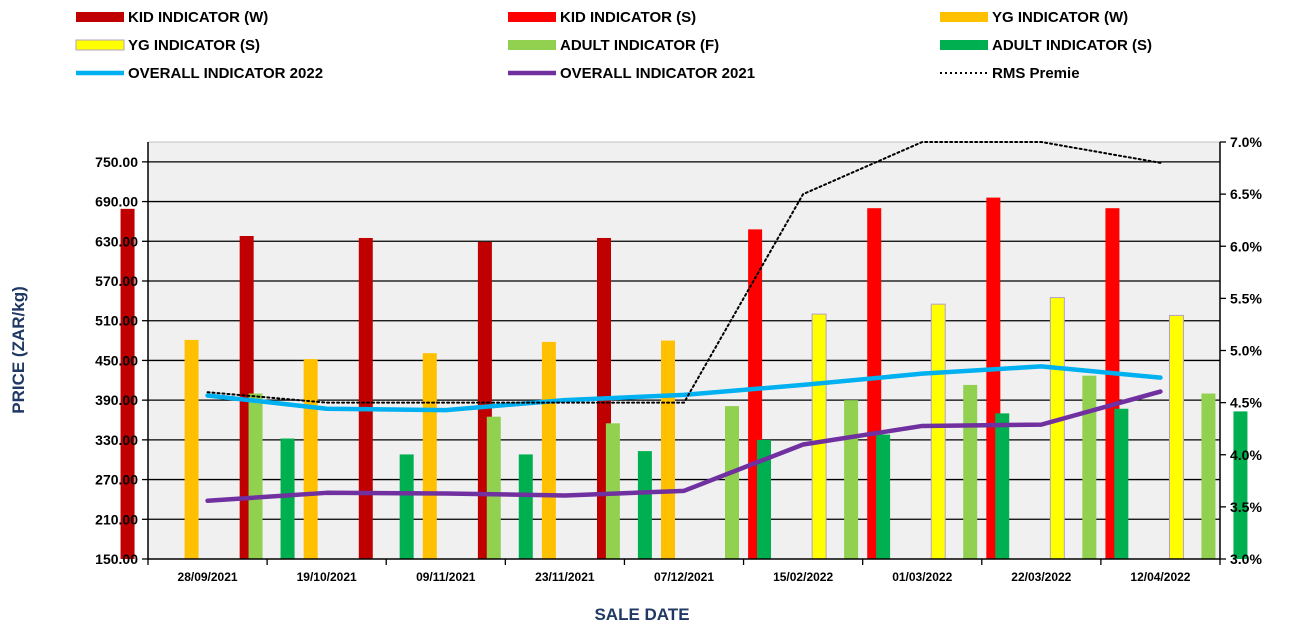  Describe the element at coordinates (225, 73) in the screenshot. I see `legend-label: OVERALL INDICATOR 2022` at that location.